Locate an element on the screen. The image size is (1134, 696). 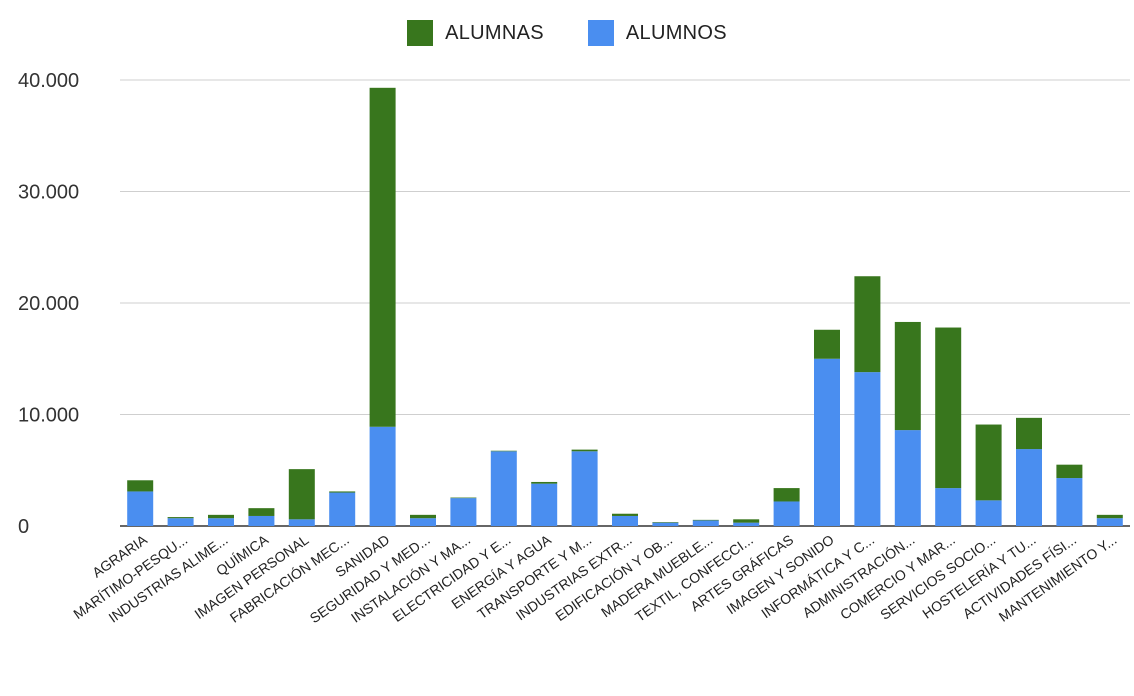
legend-swatch-alumnas is located at coordinates (420, 33).